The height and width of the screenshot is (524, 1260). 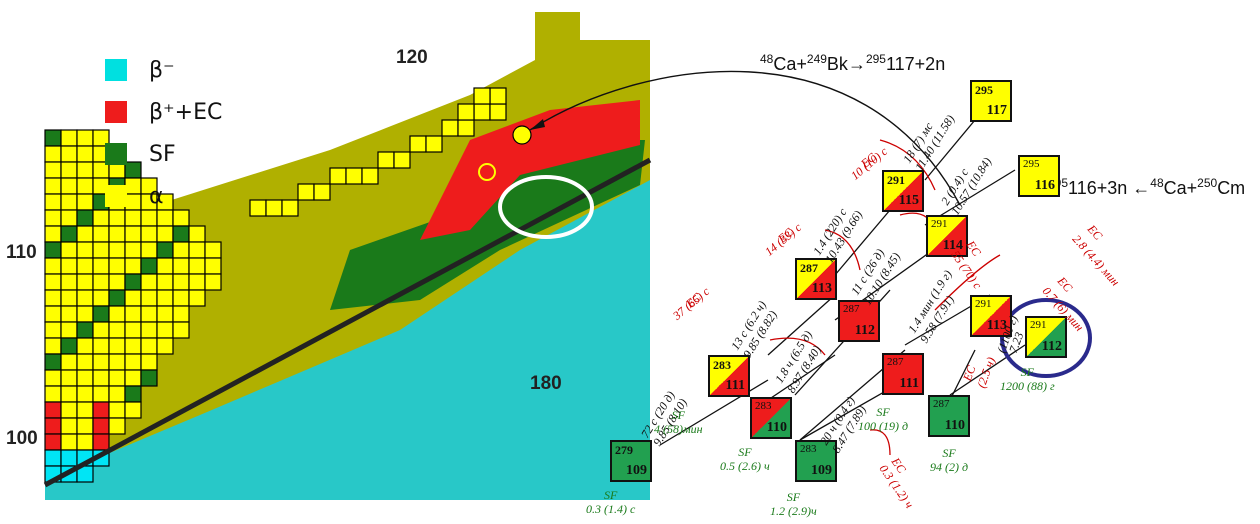 I want to click on nuclide-box-287-110: 287 110, so click(x=949, y=416).